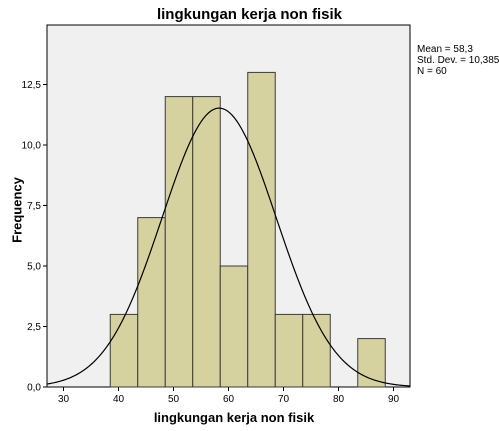  I want to click on y-axis-label: Frequency, so click(17, 210).